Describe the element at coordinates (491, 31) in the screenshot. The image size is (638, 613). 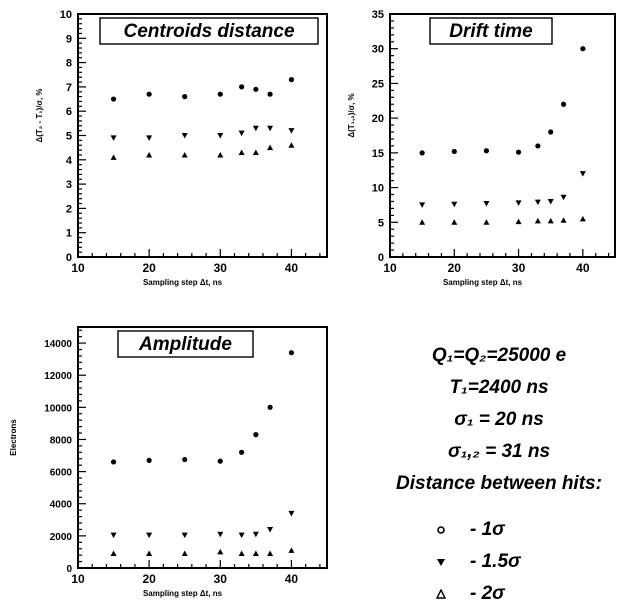
I see `chart-title: Drift time` at that location.